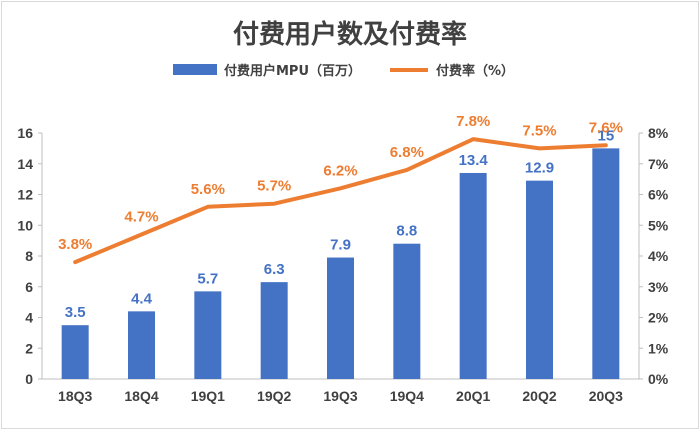 The height and width of the screenshot is (430, 700). Describe the element at coordinates (25, 225) in the screenshot. I see `y-left-tick-label: 10` at that location.